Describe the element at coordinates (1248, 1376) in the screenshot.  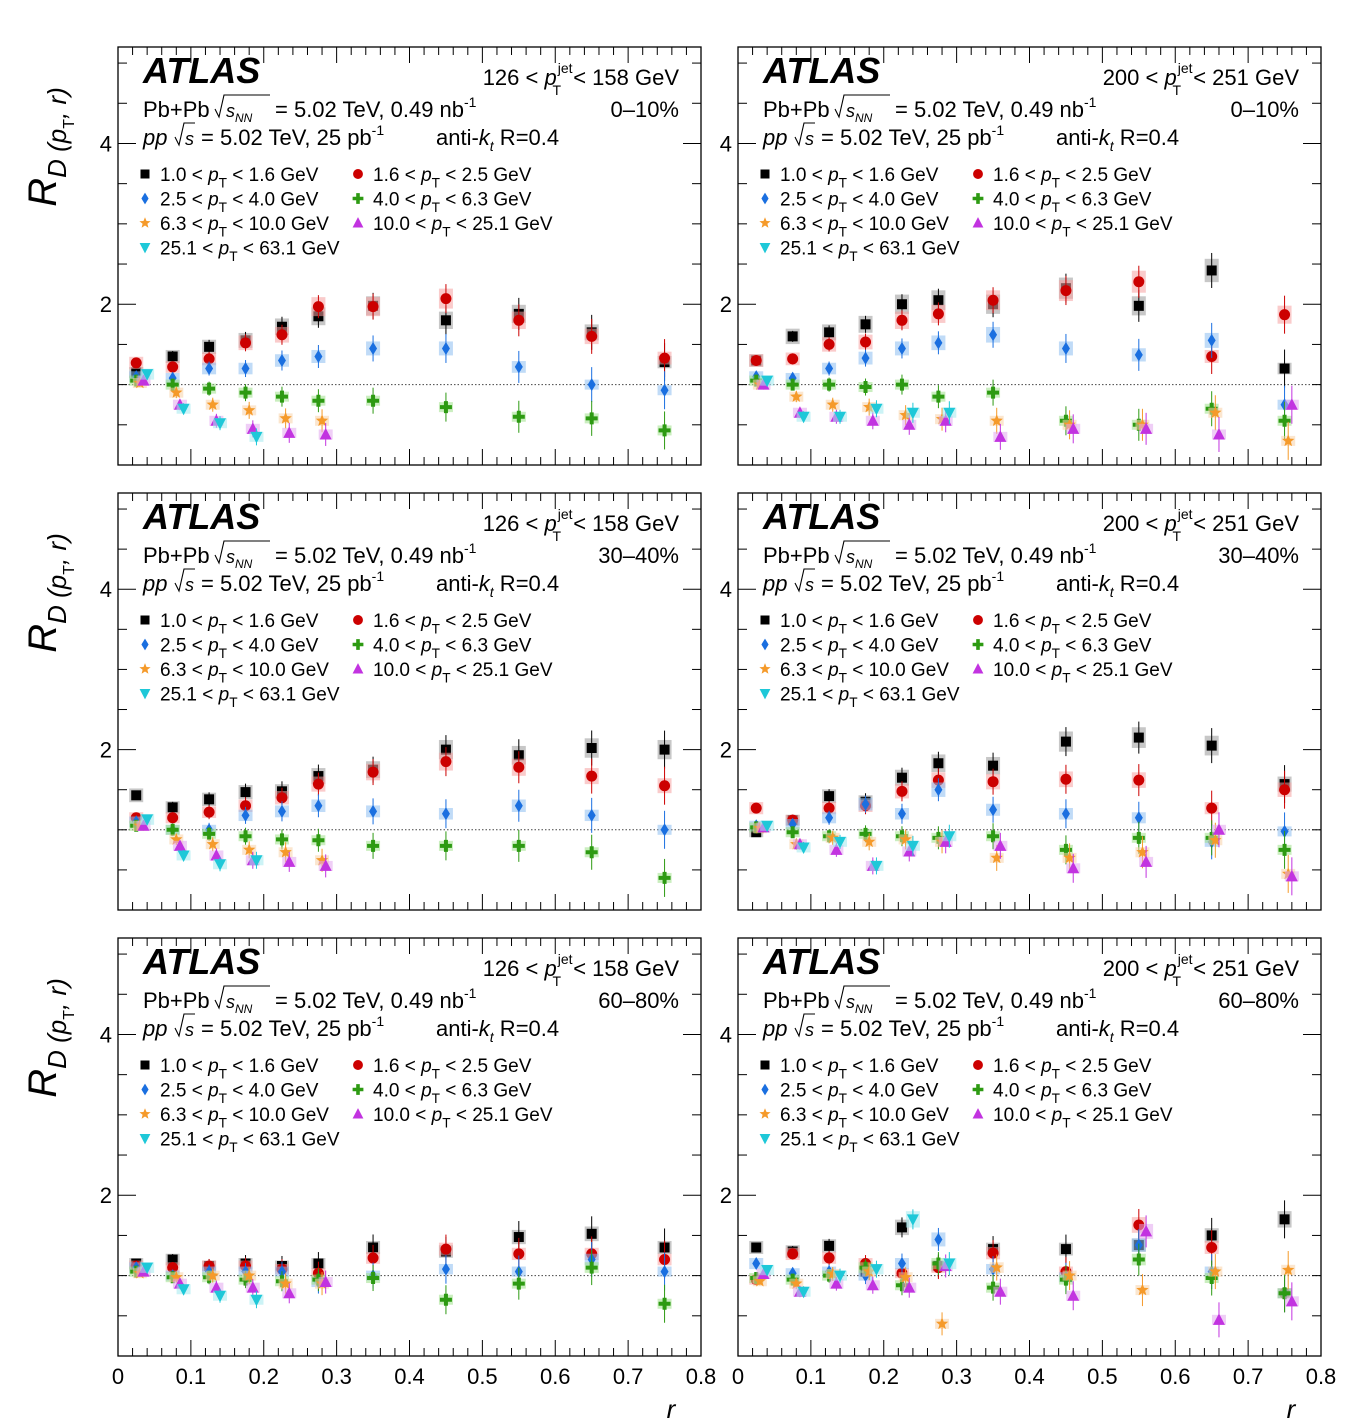
I see `x-tick-label: 0.7` at that location.